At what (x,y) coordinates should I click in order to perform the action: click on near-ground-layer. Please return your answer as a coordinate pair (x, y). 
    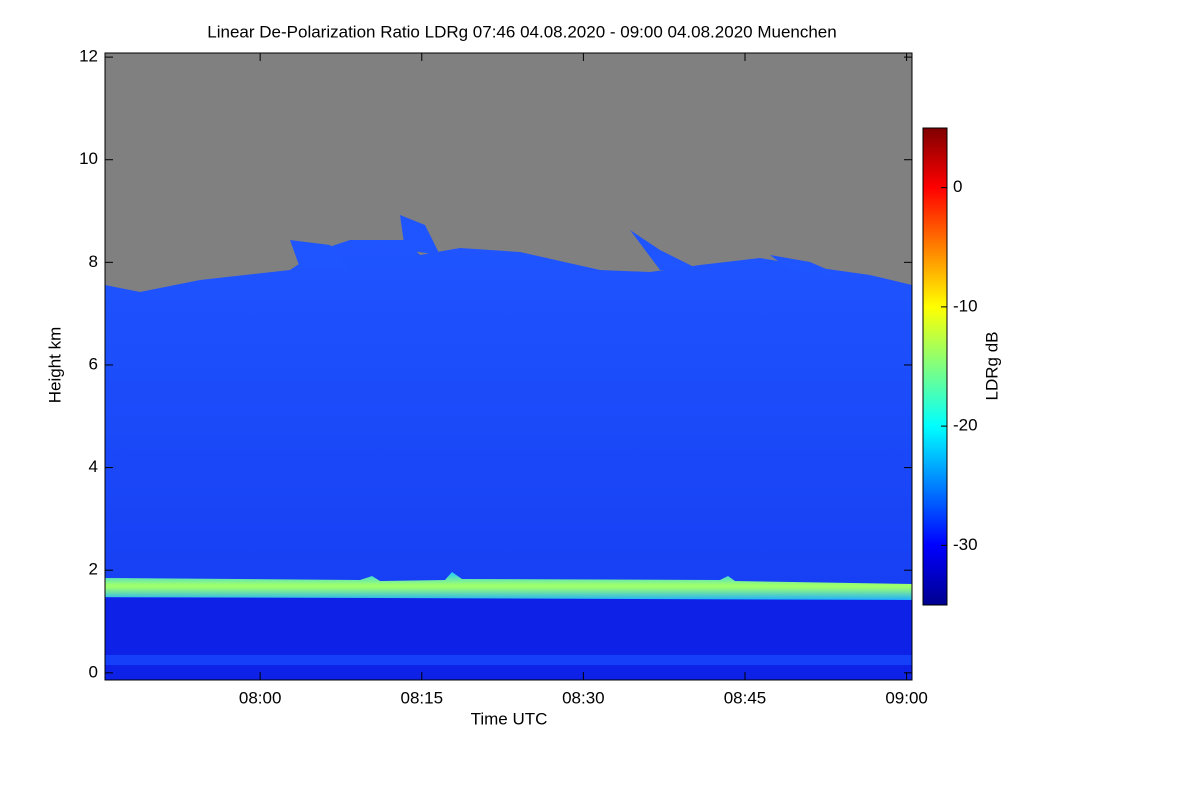
    Looking at the image, I should click on (508, 660).